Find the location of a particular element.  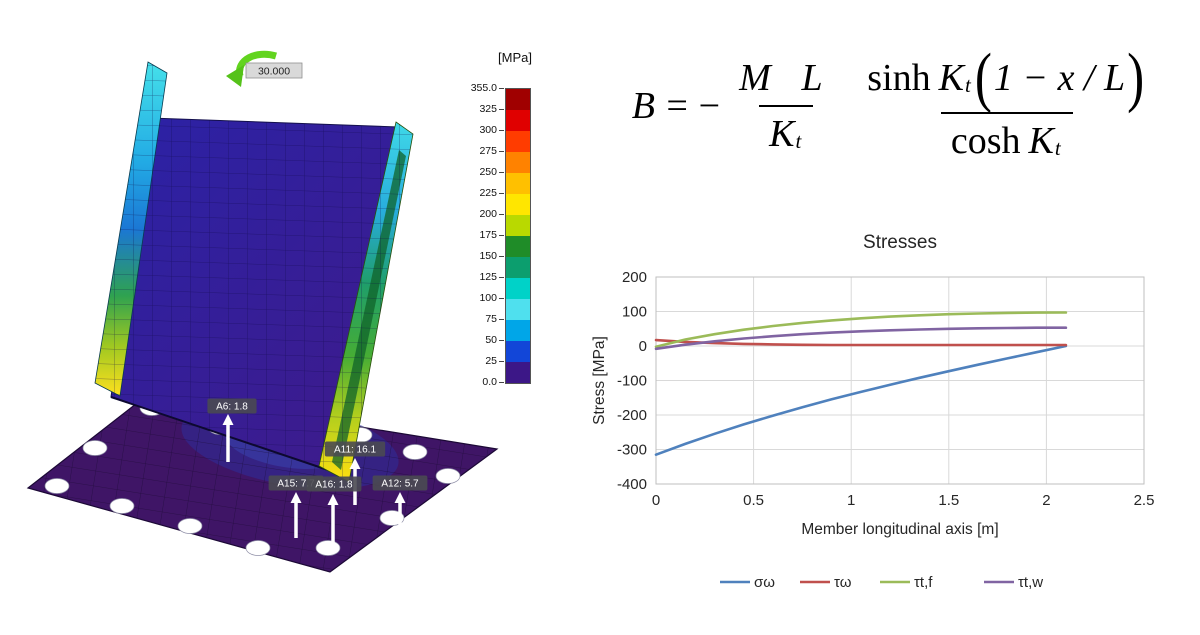

x-tick-label: 2.5 is located at coordinates (1144, 500).